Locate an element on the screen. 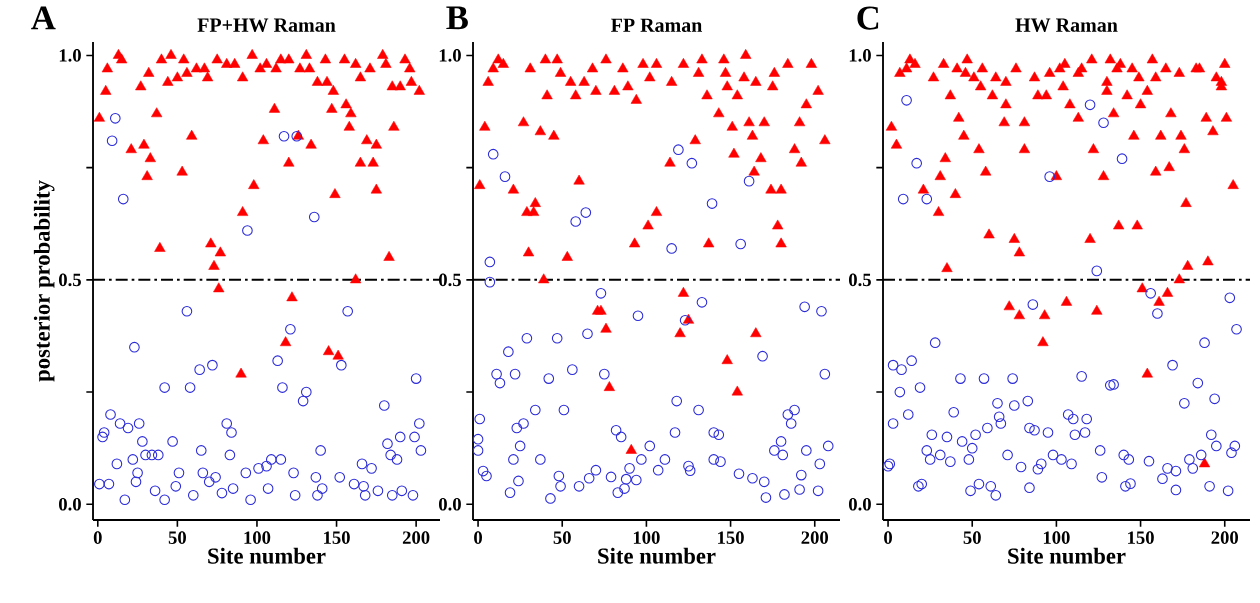 This screenshot has width=1260, height=603. chart-title: FP Raman is located at coordinates (657, 25).